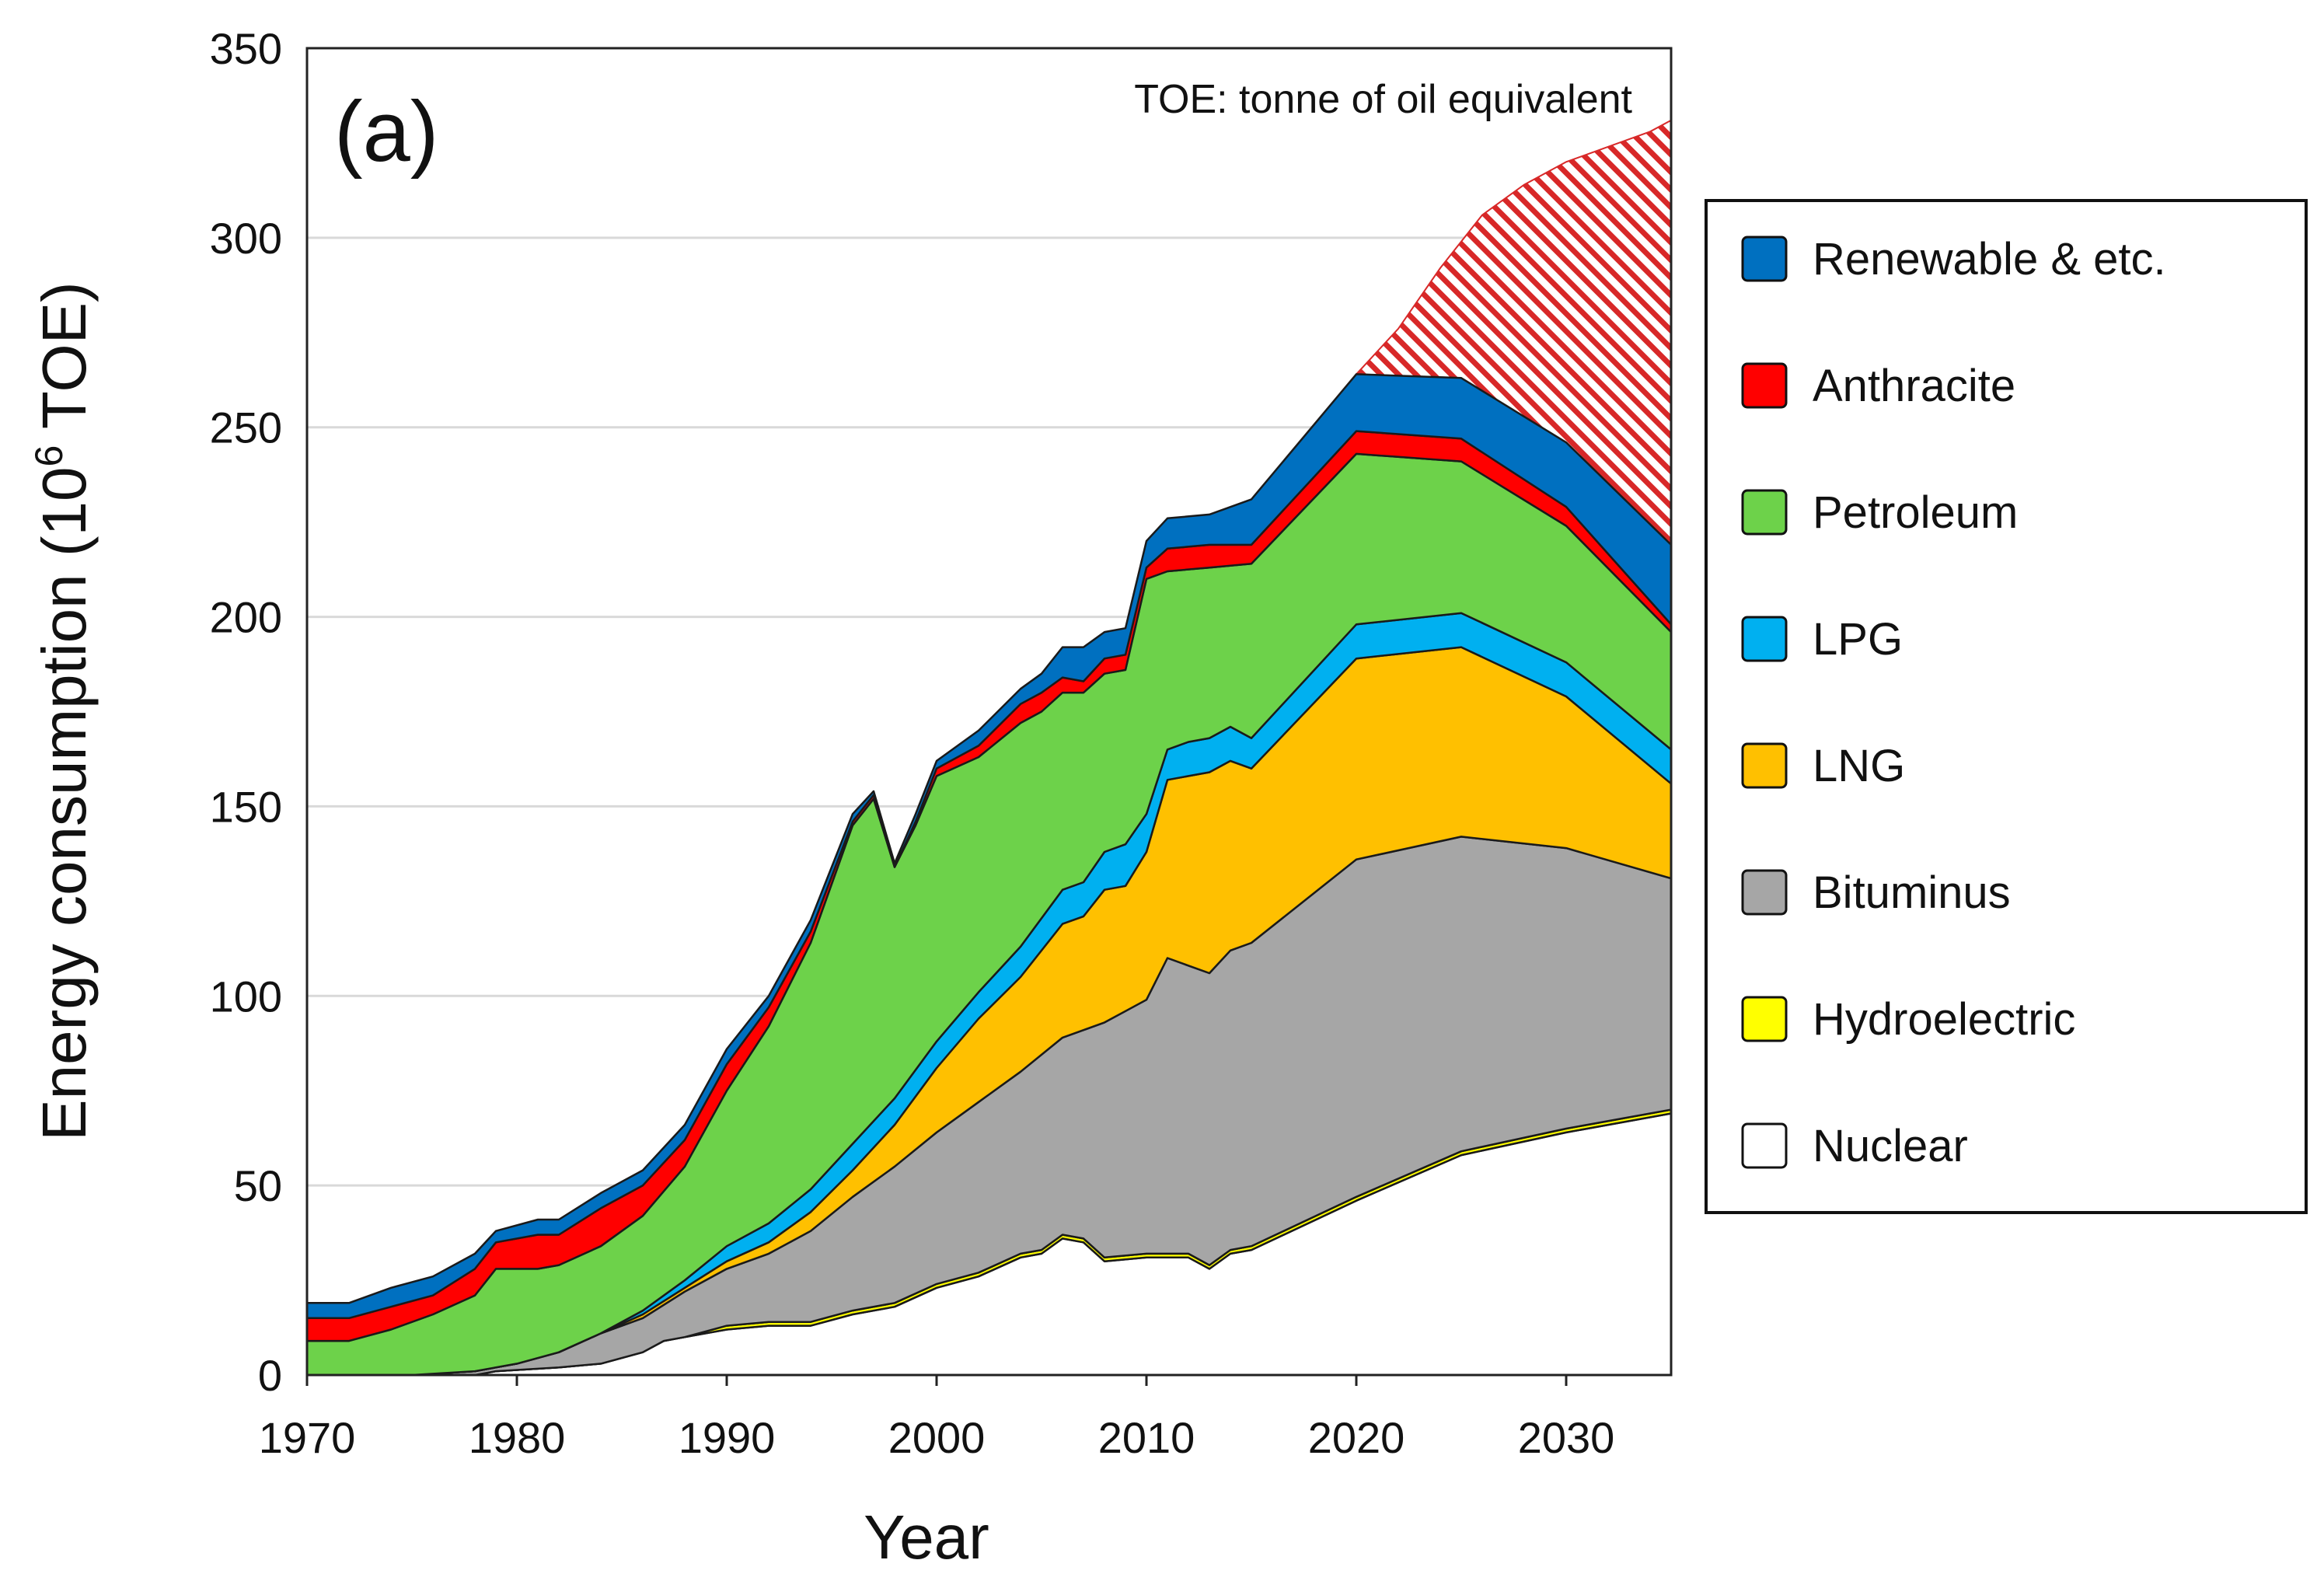 This screenshot has height=1588, width=2324. Describe the element at coordinates (926, 1537) in the screenshot. I see `x-axis-title: Year` at that location.